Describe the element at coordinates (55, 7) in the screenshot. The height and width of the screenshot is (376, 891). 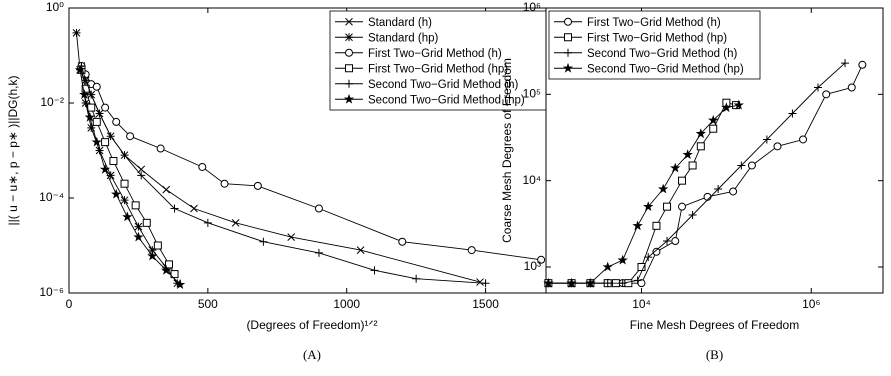
I see `y-tick-label: 10⁰` at that location.